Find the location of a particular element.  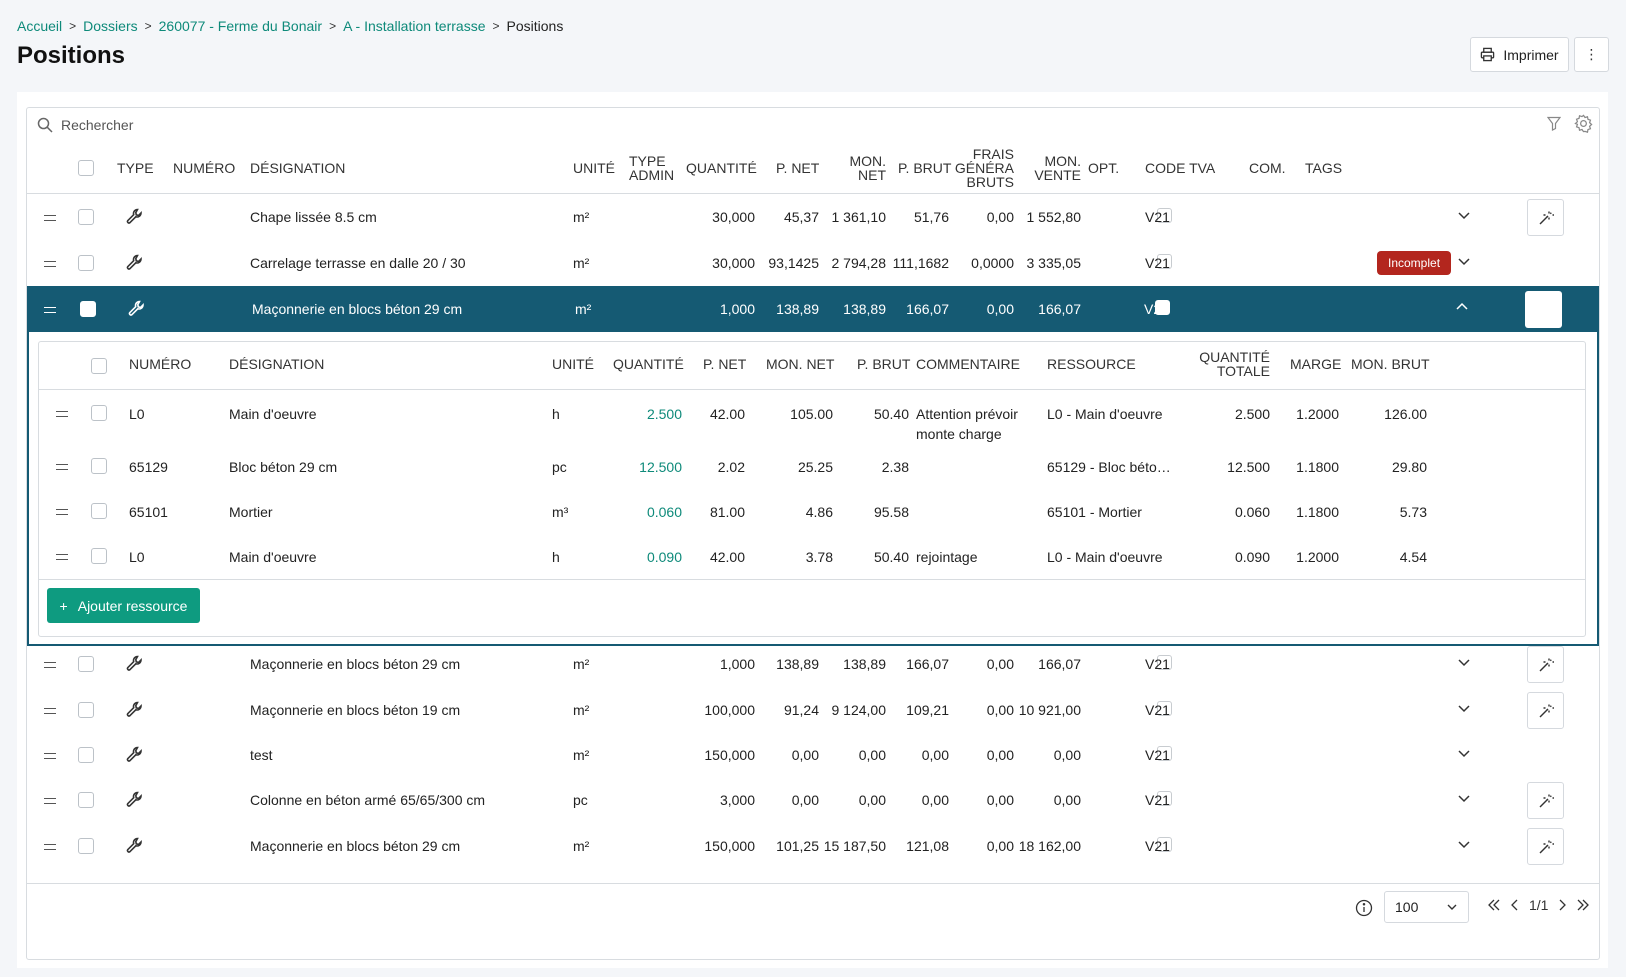

col-mon-vente: MON. VENTE is located at coordinates (1056, 168).